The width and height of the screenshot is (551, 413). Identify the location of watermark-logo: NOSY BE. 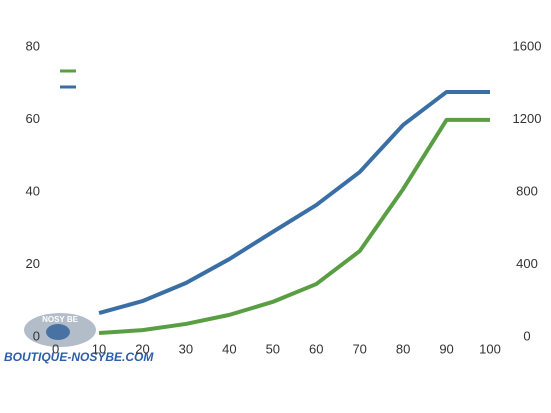
(60, 319).